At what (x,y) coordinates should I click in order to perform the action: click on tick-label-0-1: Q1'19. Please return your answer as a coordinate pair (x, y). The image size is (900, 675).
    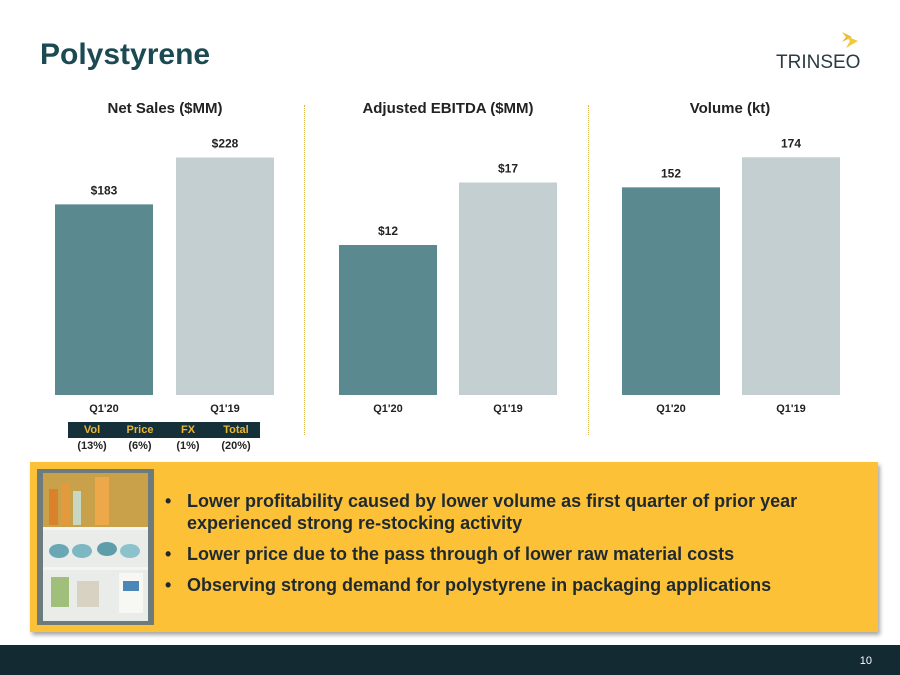
    Looking at the image, I should click on (225, 409).